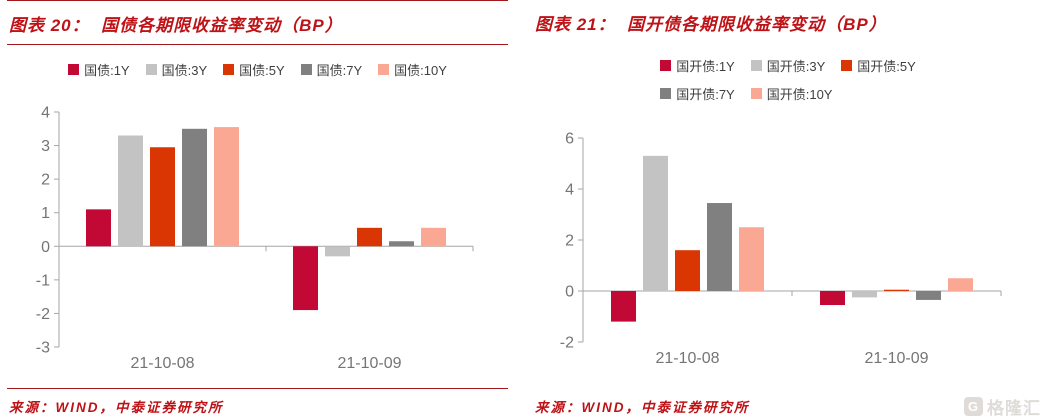  What do you see at coordinates (45, 146) in the screenshot?
I see `y-tick-label: 3` at bounding box center [45, 146].